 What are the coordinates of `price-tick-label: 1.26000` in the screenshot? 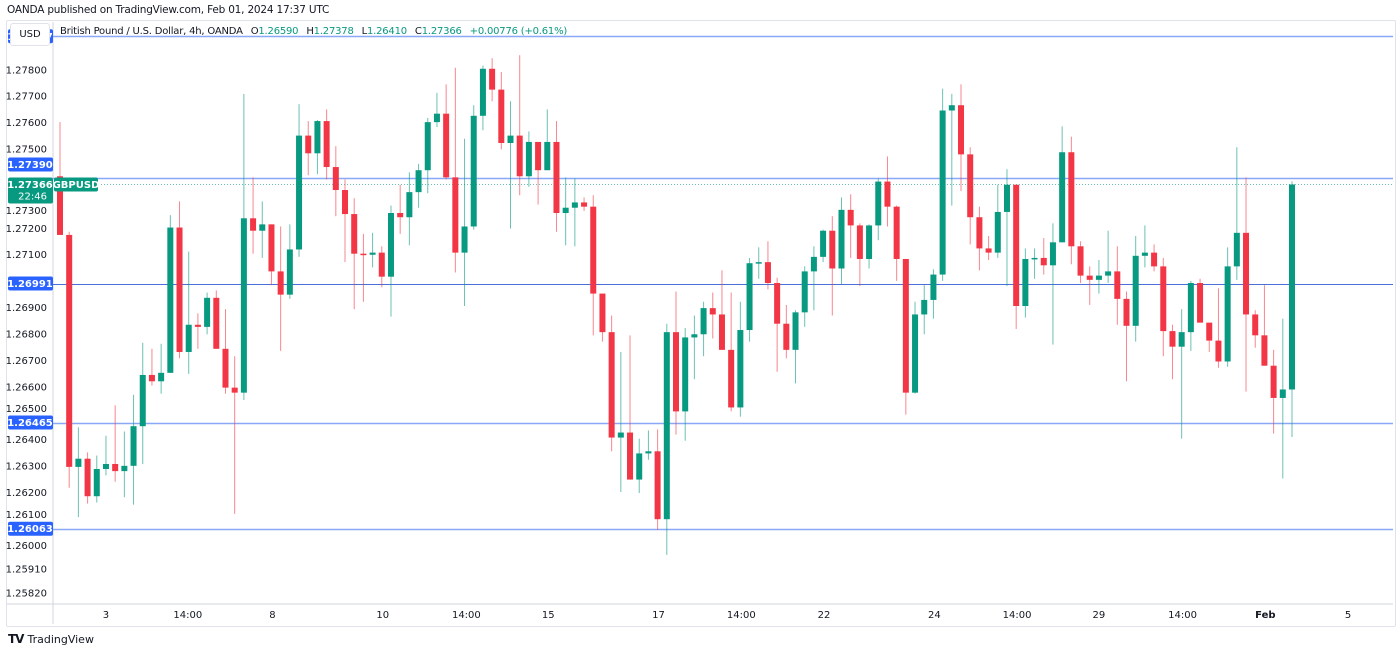 It's located at (26, 546).